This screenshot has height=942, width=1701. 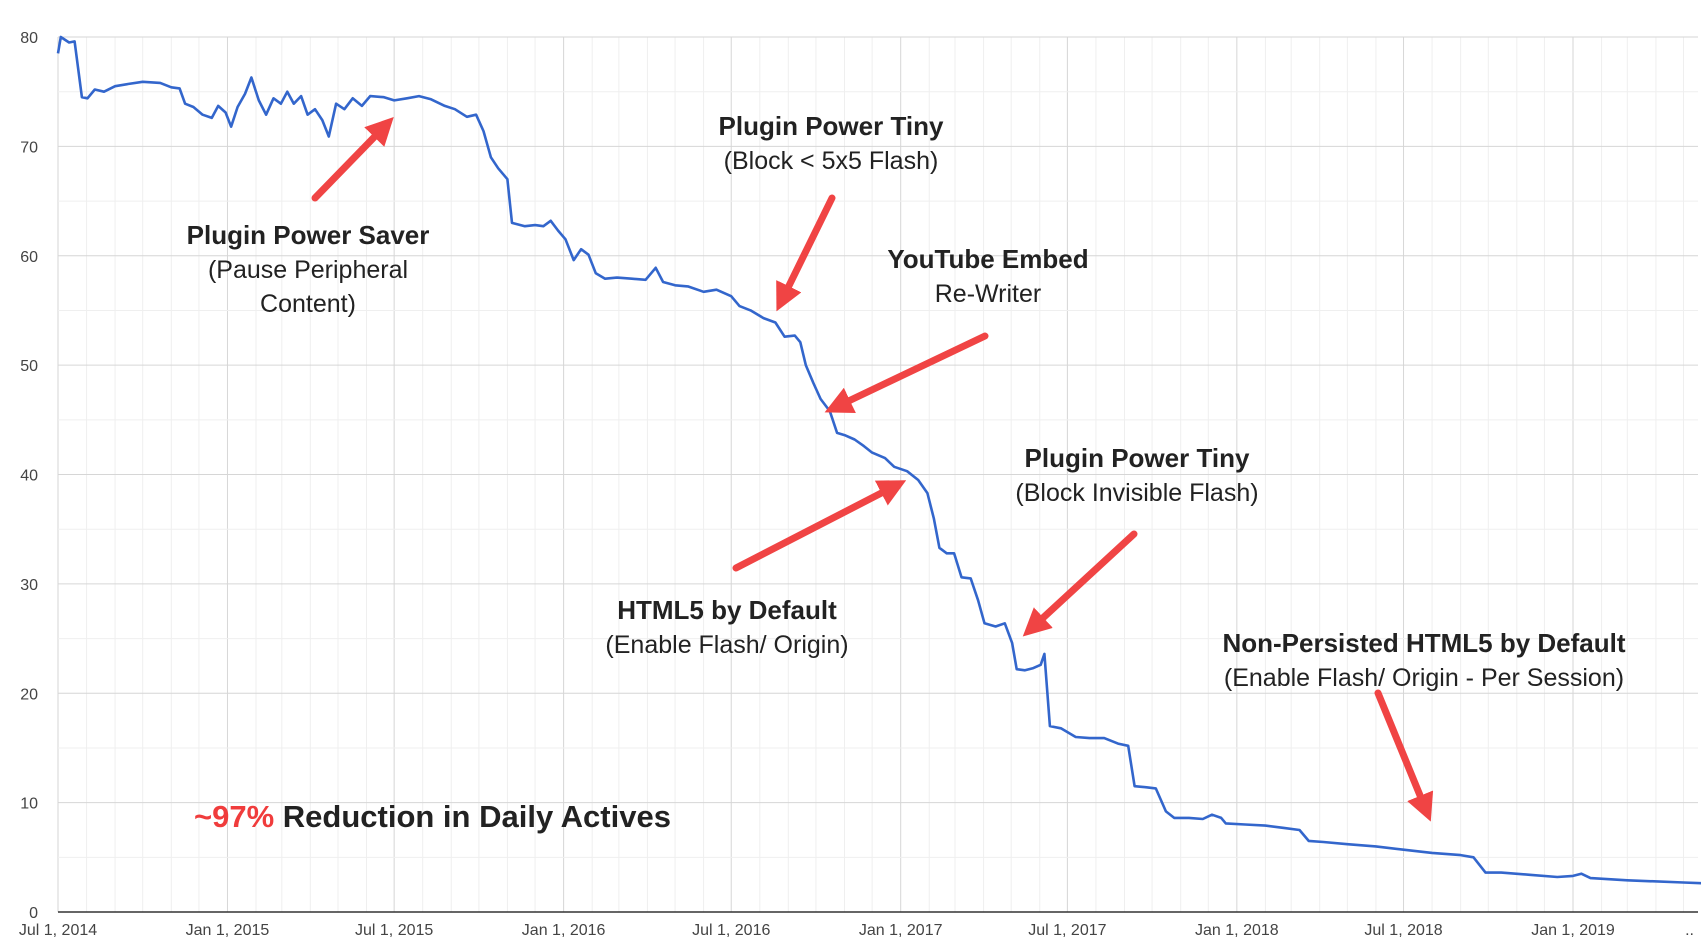 What do you see at coordinates (308, 304) in the screenshot?
I see `annotation-subtitle: Content)` at bounding box center [308, 304].